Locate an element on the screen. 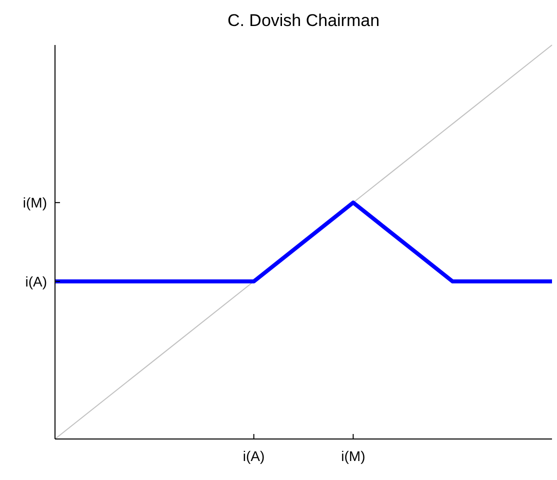  text: i(M) is located at coordinates (34, 202).